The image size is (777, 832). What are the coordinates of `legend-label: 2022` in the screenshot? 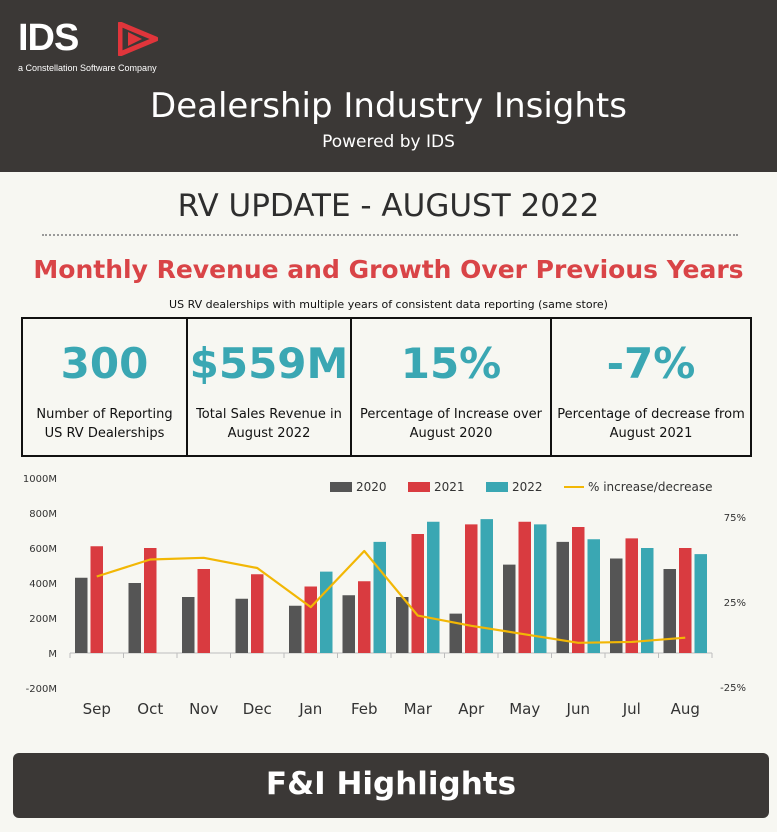 It's located at (527, 487).